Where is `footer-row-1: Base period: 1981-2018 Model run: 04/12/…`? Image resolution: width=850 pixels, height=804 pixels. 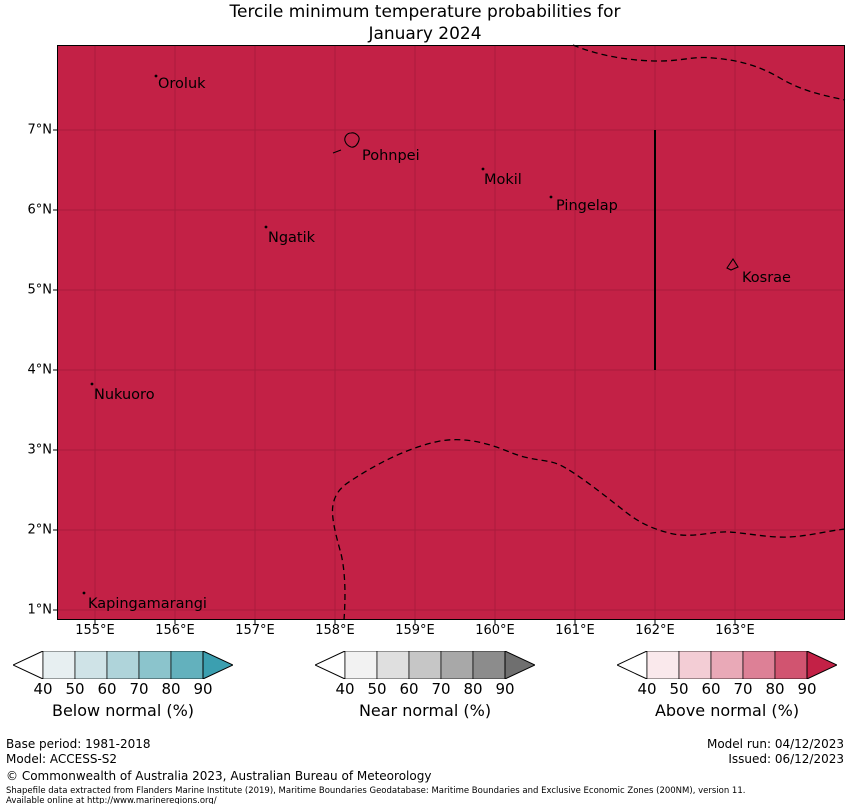 footer-row-1: Base period: 1981-2018 Model run: 04/12/… is located at coordinates (425, 744).